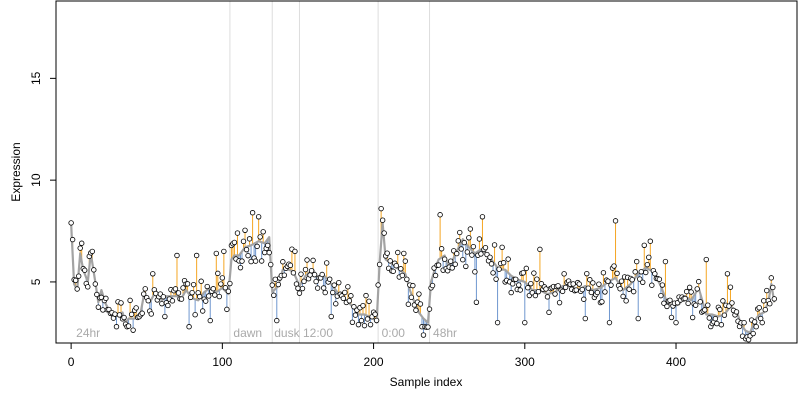 This screenshot has height=400, width=800. Describe the element at coordinates (16, 171) in the screenshot. I see `y-axis-label: Expression` at that location.